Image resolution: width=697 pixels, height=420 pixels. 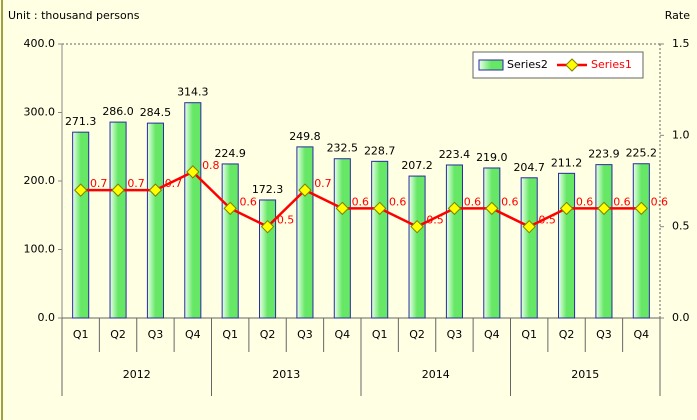 What do you see at coordinates (343, 148) in the screenshot?
I see `bar-value-label: 232.5` at bounding box center [343, 148].